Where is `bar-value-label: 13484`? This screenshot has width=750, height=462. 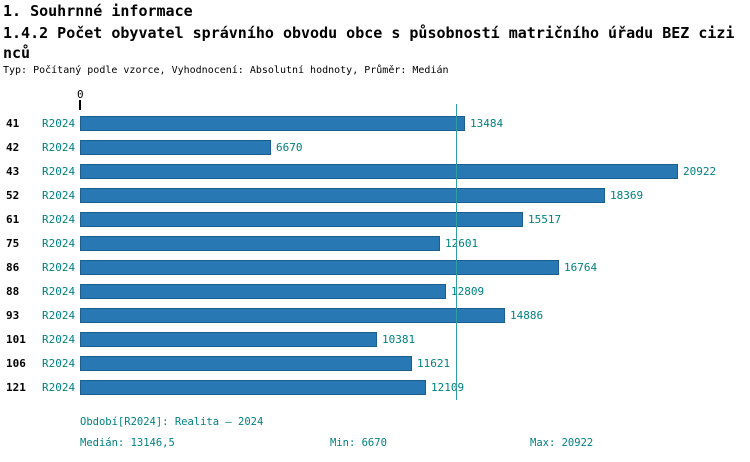
bar-value-label: 13484 is located at coordinates (487, 123).